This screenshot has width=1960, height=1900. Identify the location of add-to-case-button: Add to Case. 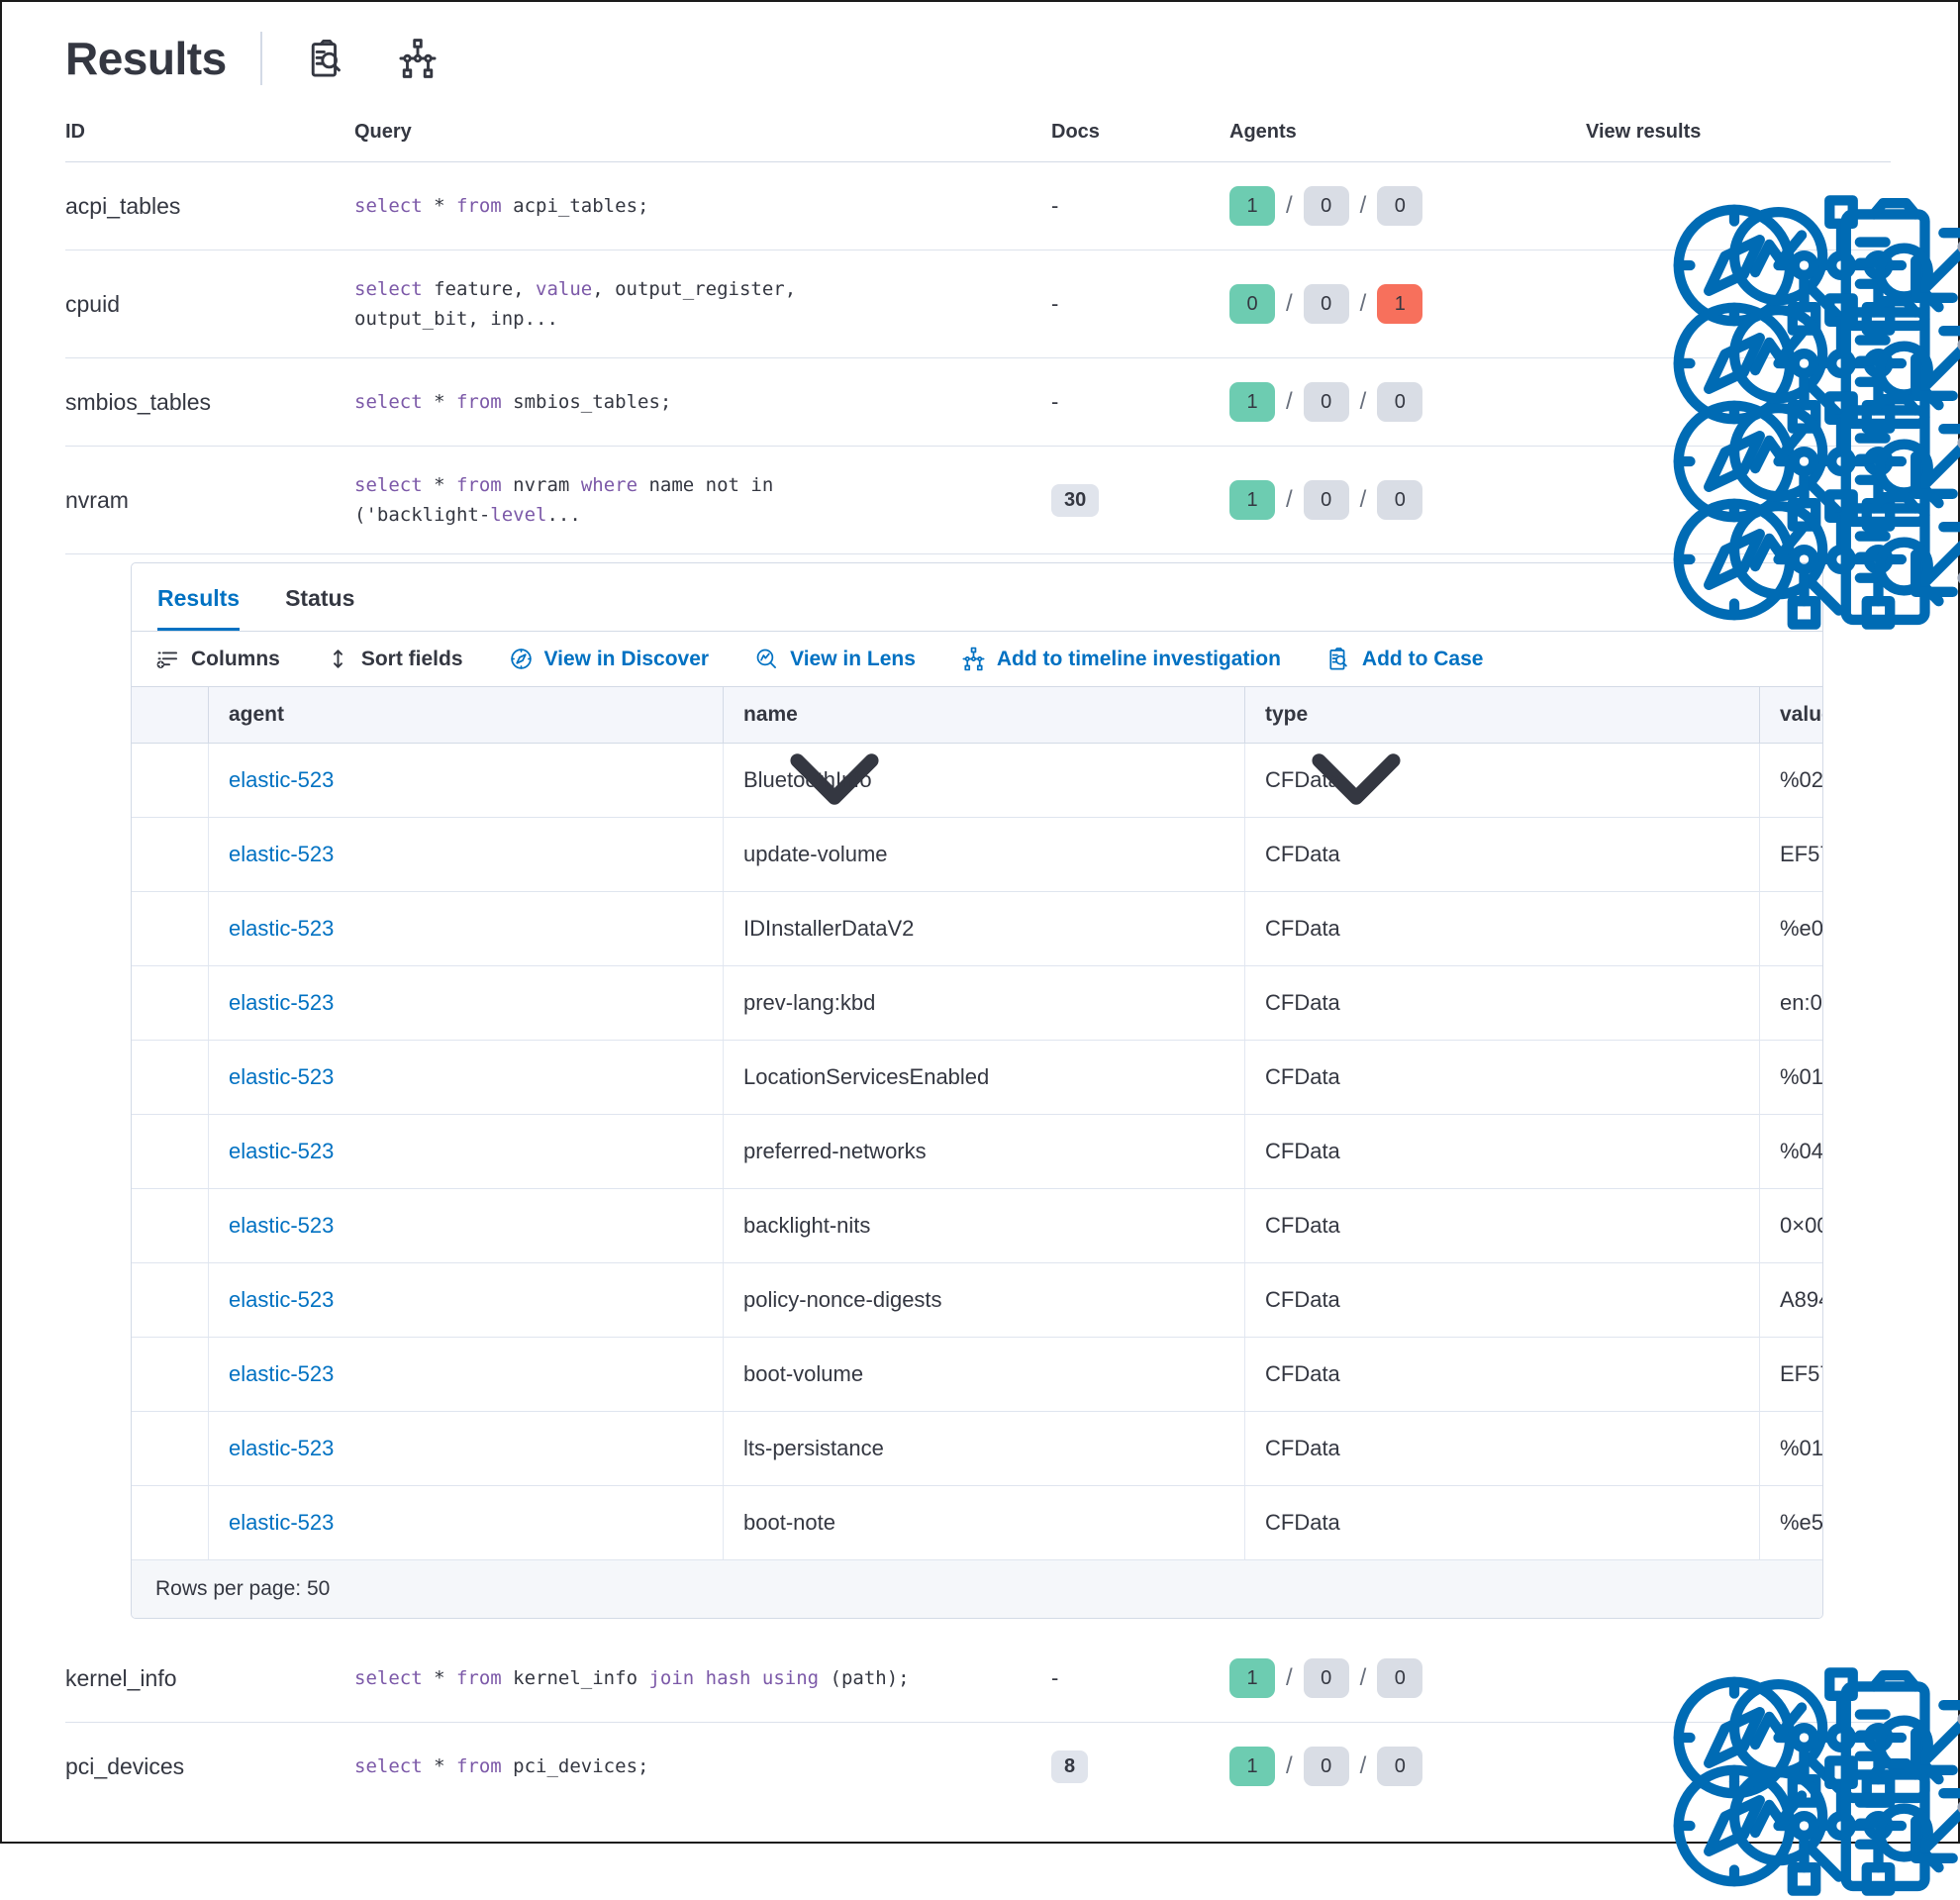
(1404, 659).